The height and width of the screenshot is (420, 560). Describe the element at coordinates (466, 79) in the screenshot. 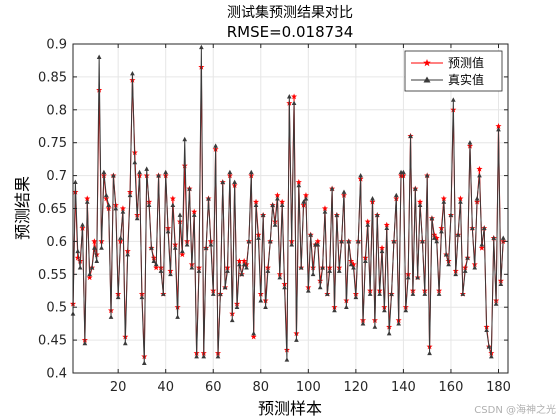

I see `legend-label-actual: 真实值` at that location.